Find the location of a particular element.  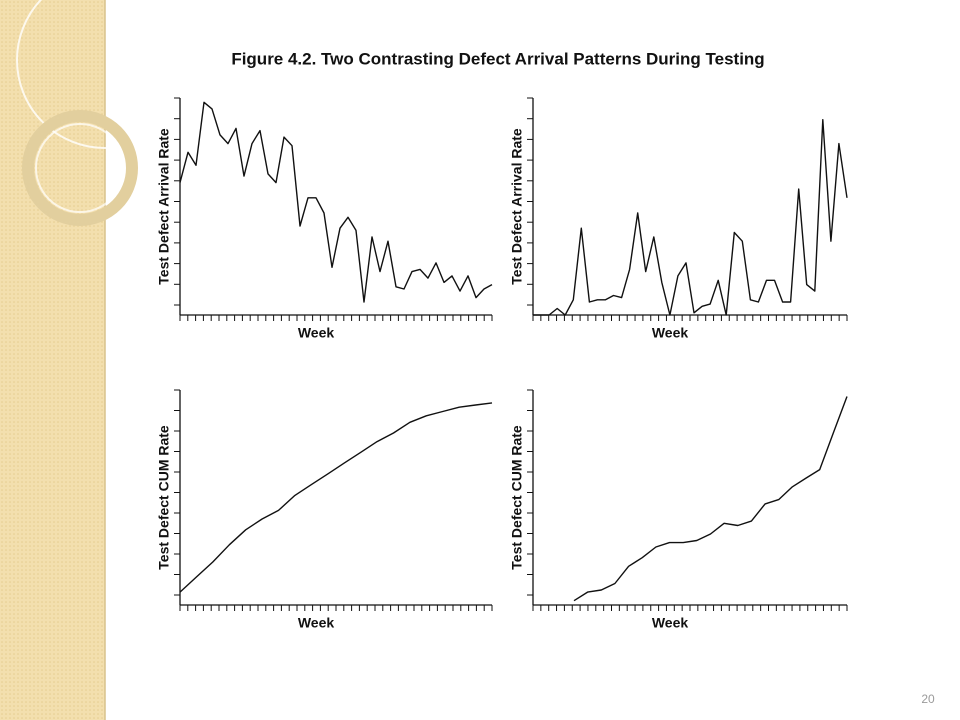

side-strip is located at coordinates (52, 360).